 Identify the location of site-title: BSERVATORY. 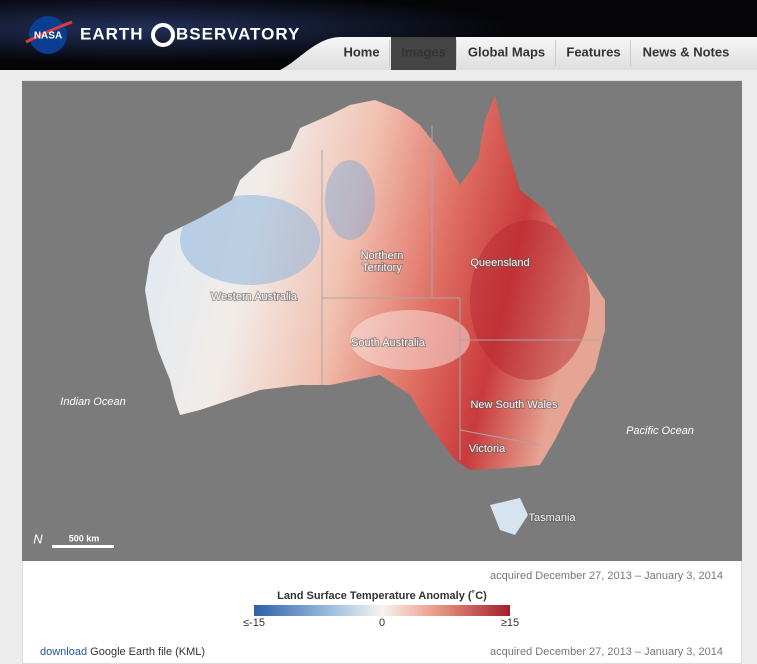
(238, 33).